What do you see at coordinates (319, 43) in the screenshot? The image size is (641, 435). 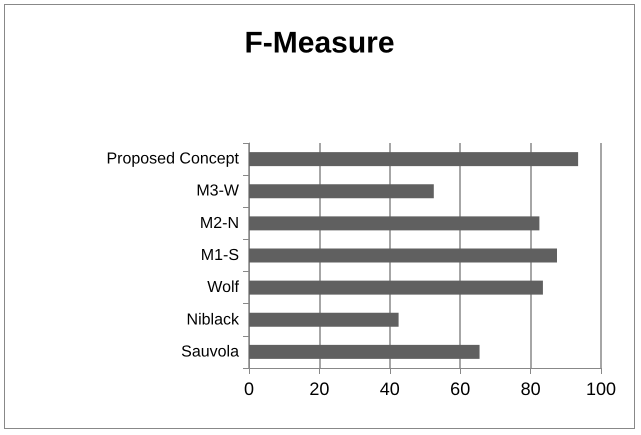 I see `chart-title: F-Measure` at bounding box center [319, 43].